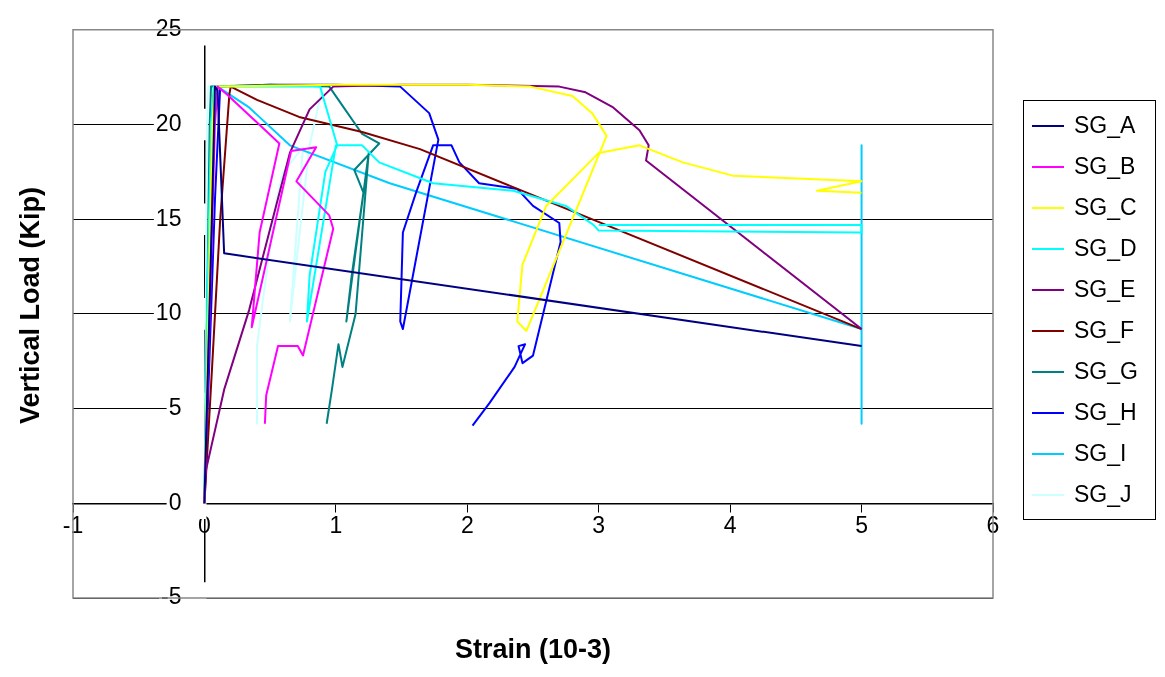  Describe the element at coordinates (467, 525) in the screenshot. I see `x-tick-label: 2` at that location.